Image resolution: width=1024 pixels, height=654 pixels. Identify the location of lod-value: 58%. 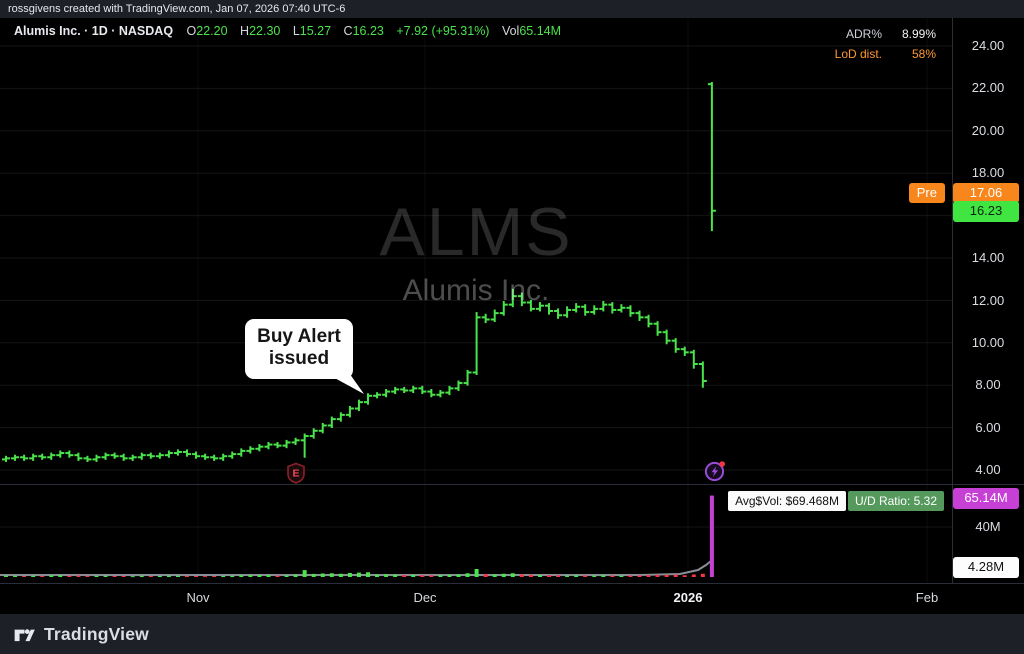
(923, 54).